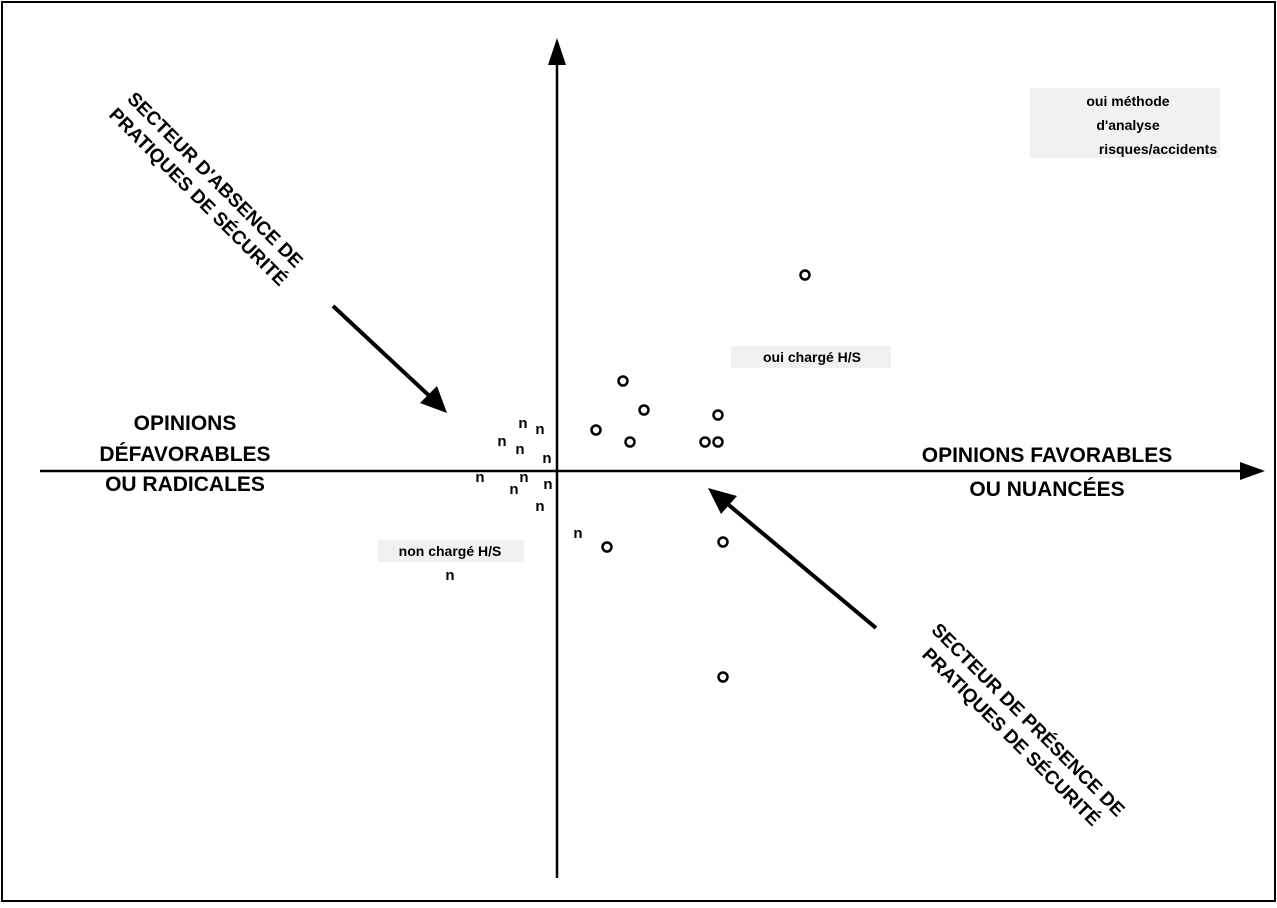 The height and width of the screenshot is (908, 1277). I want to click on right-axis-label-line1: OPINIONS FAVORABLES, so click(1047, 455).